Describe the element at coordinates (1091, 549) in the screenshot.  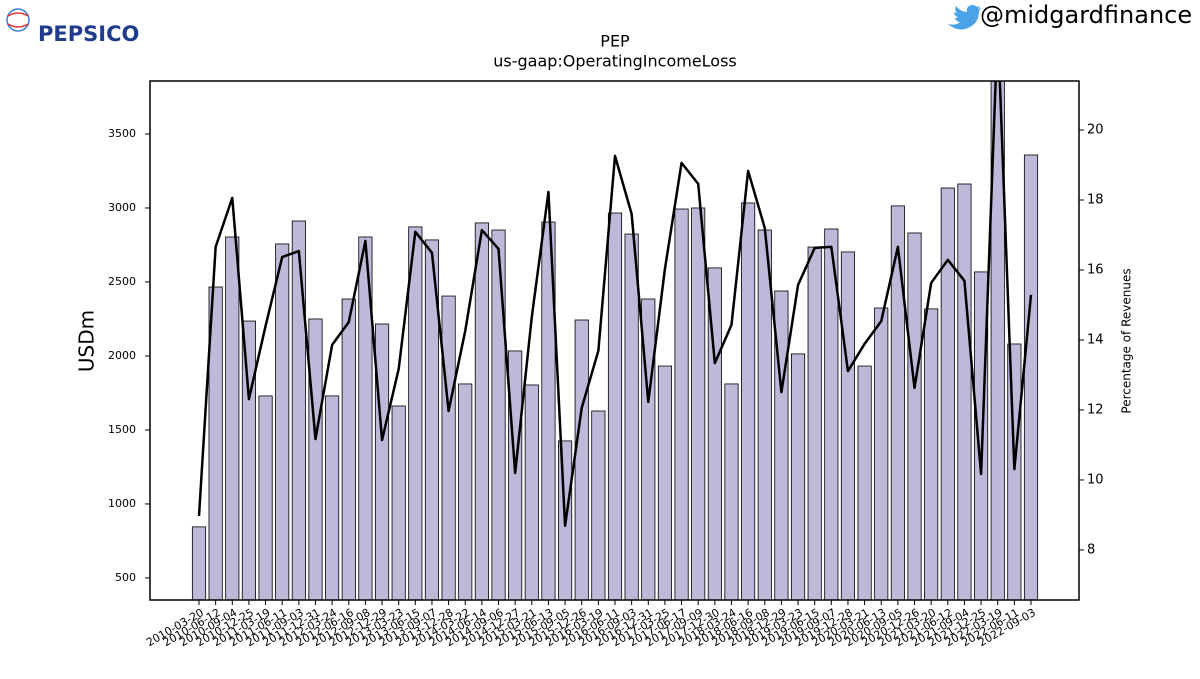
I see `y2-tick-label: 8` at that location.